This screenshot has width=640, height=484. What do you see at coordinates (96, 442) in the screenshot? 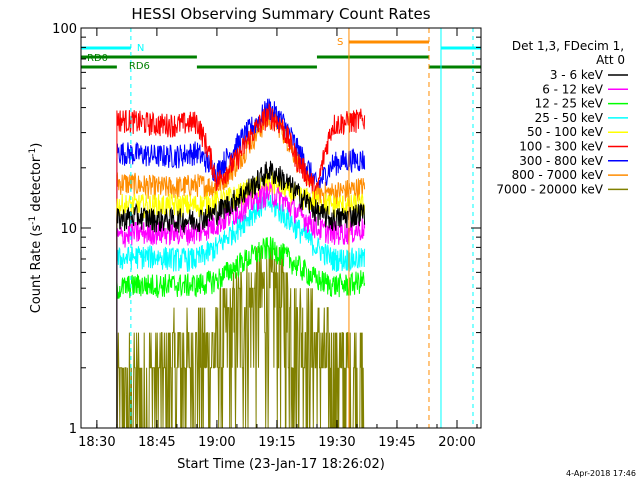
I see `x-tick-label-1: 18:30` at bounding box center [96, 442].